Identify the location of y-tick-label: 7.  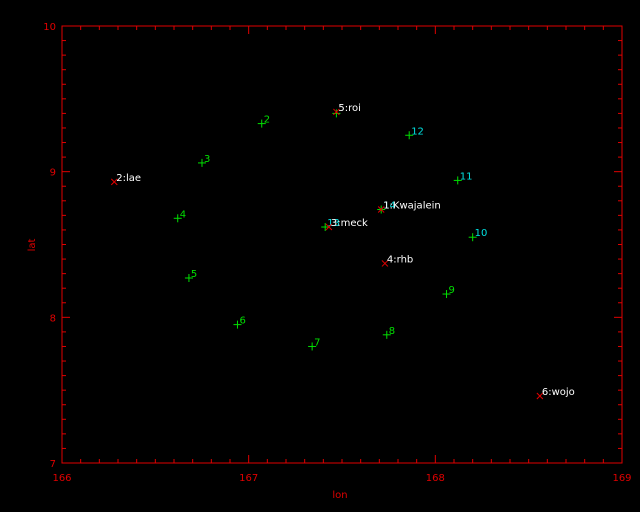
(53, 464).